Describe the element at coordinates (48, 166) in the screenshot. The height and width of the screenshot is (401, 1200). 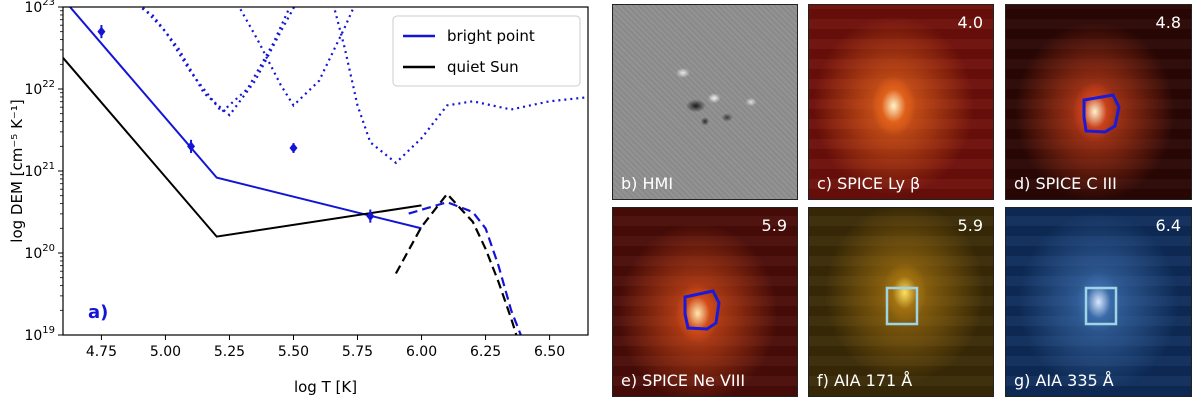
I see `y-tick-exponent-2: 21` at that location.